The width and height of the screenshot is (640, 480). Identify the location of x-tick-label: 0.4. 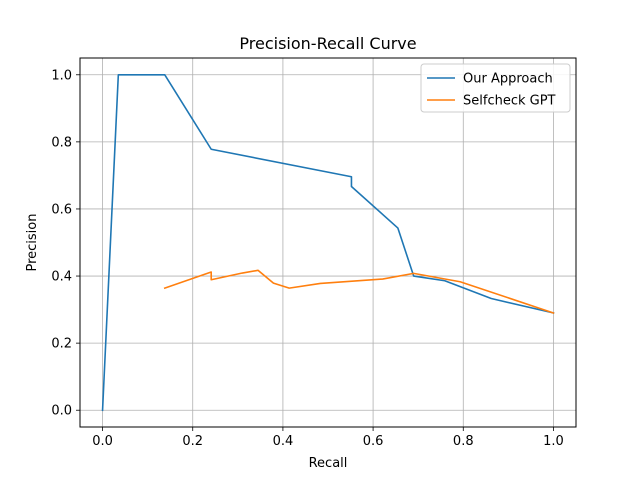
(283, 441).